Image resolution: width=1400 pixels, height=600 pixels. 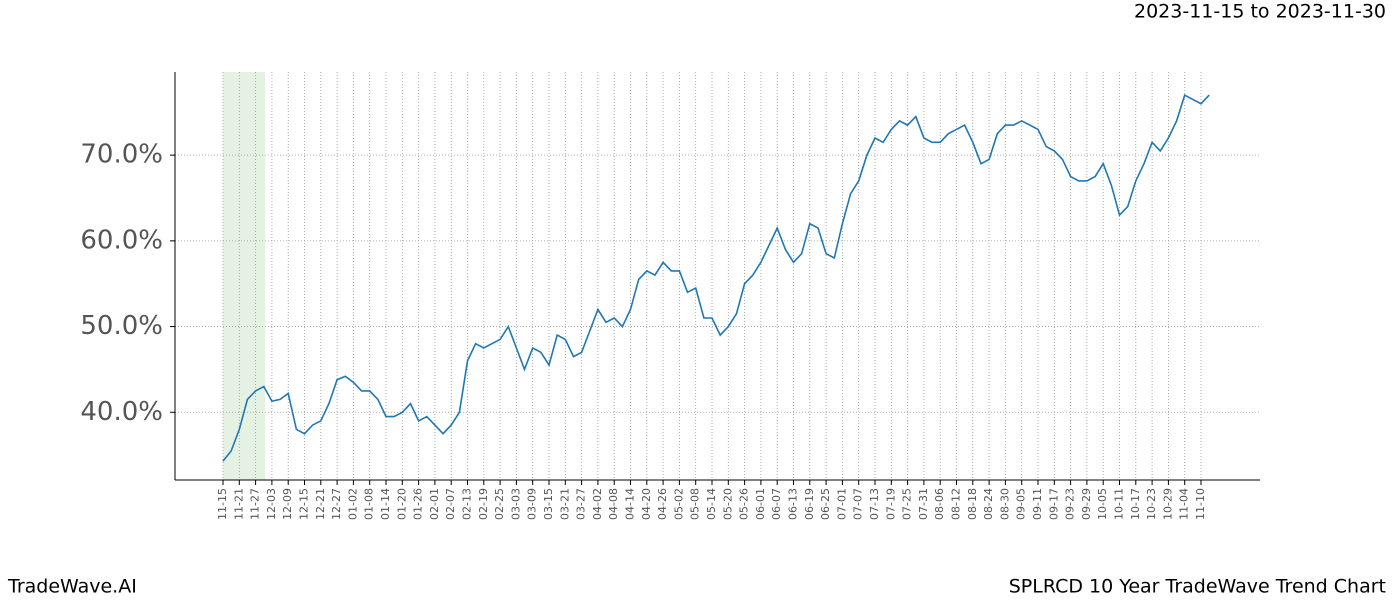 What do you see at coordinates (320, 504) in the screenshot?
I see `x-tick-label: 12-21` at bounding box center [320, 504].